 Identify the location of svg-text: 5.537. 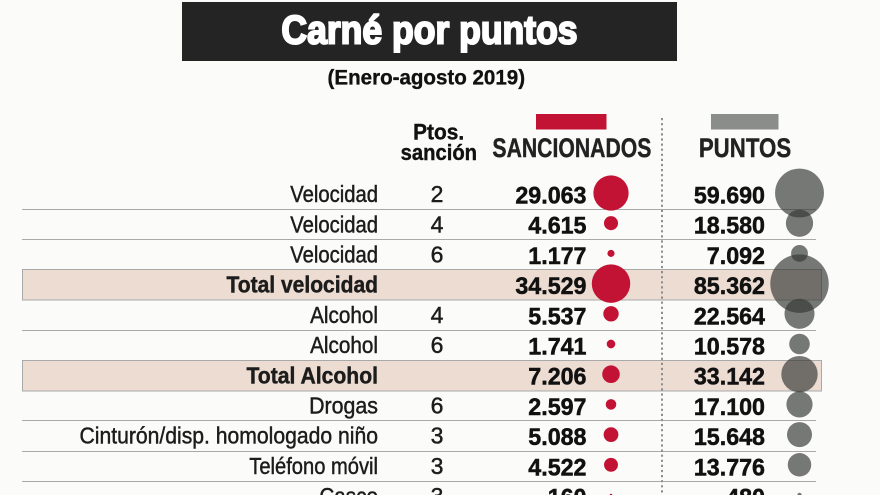
(557, 317).